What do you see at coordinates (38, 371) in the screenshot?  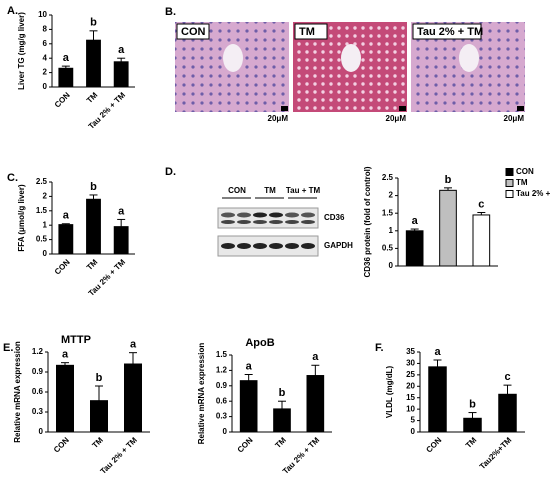 I see `y-tick-label: 0.9` at bounding box center [38, 371].